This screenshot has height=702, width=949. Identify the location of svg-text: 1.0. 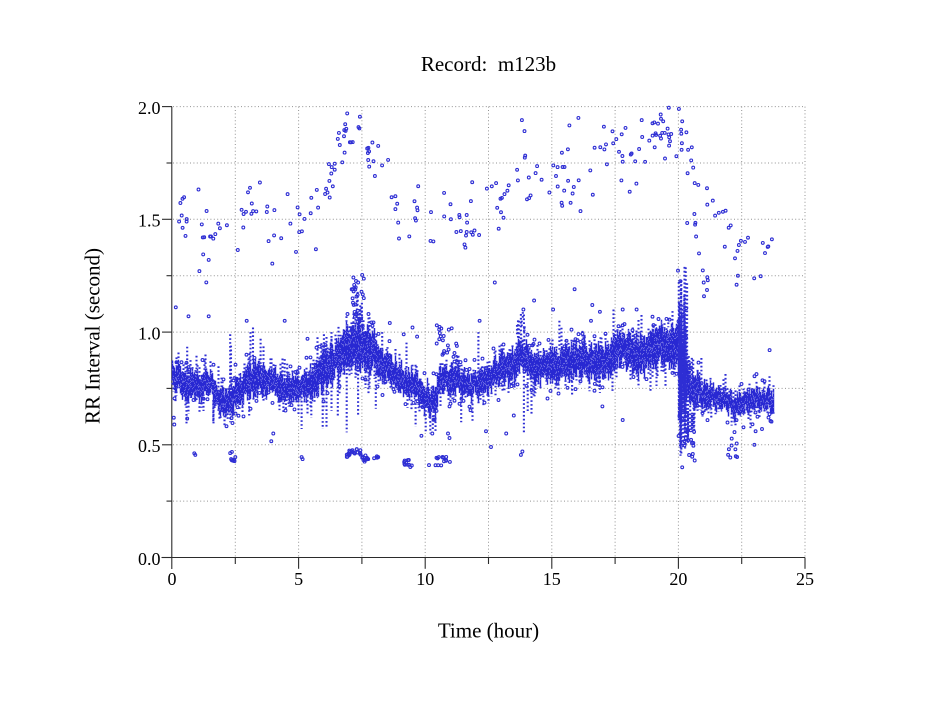
(149, 333).